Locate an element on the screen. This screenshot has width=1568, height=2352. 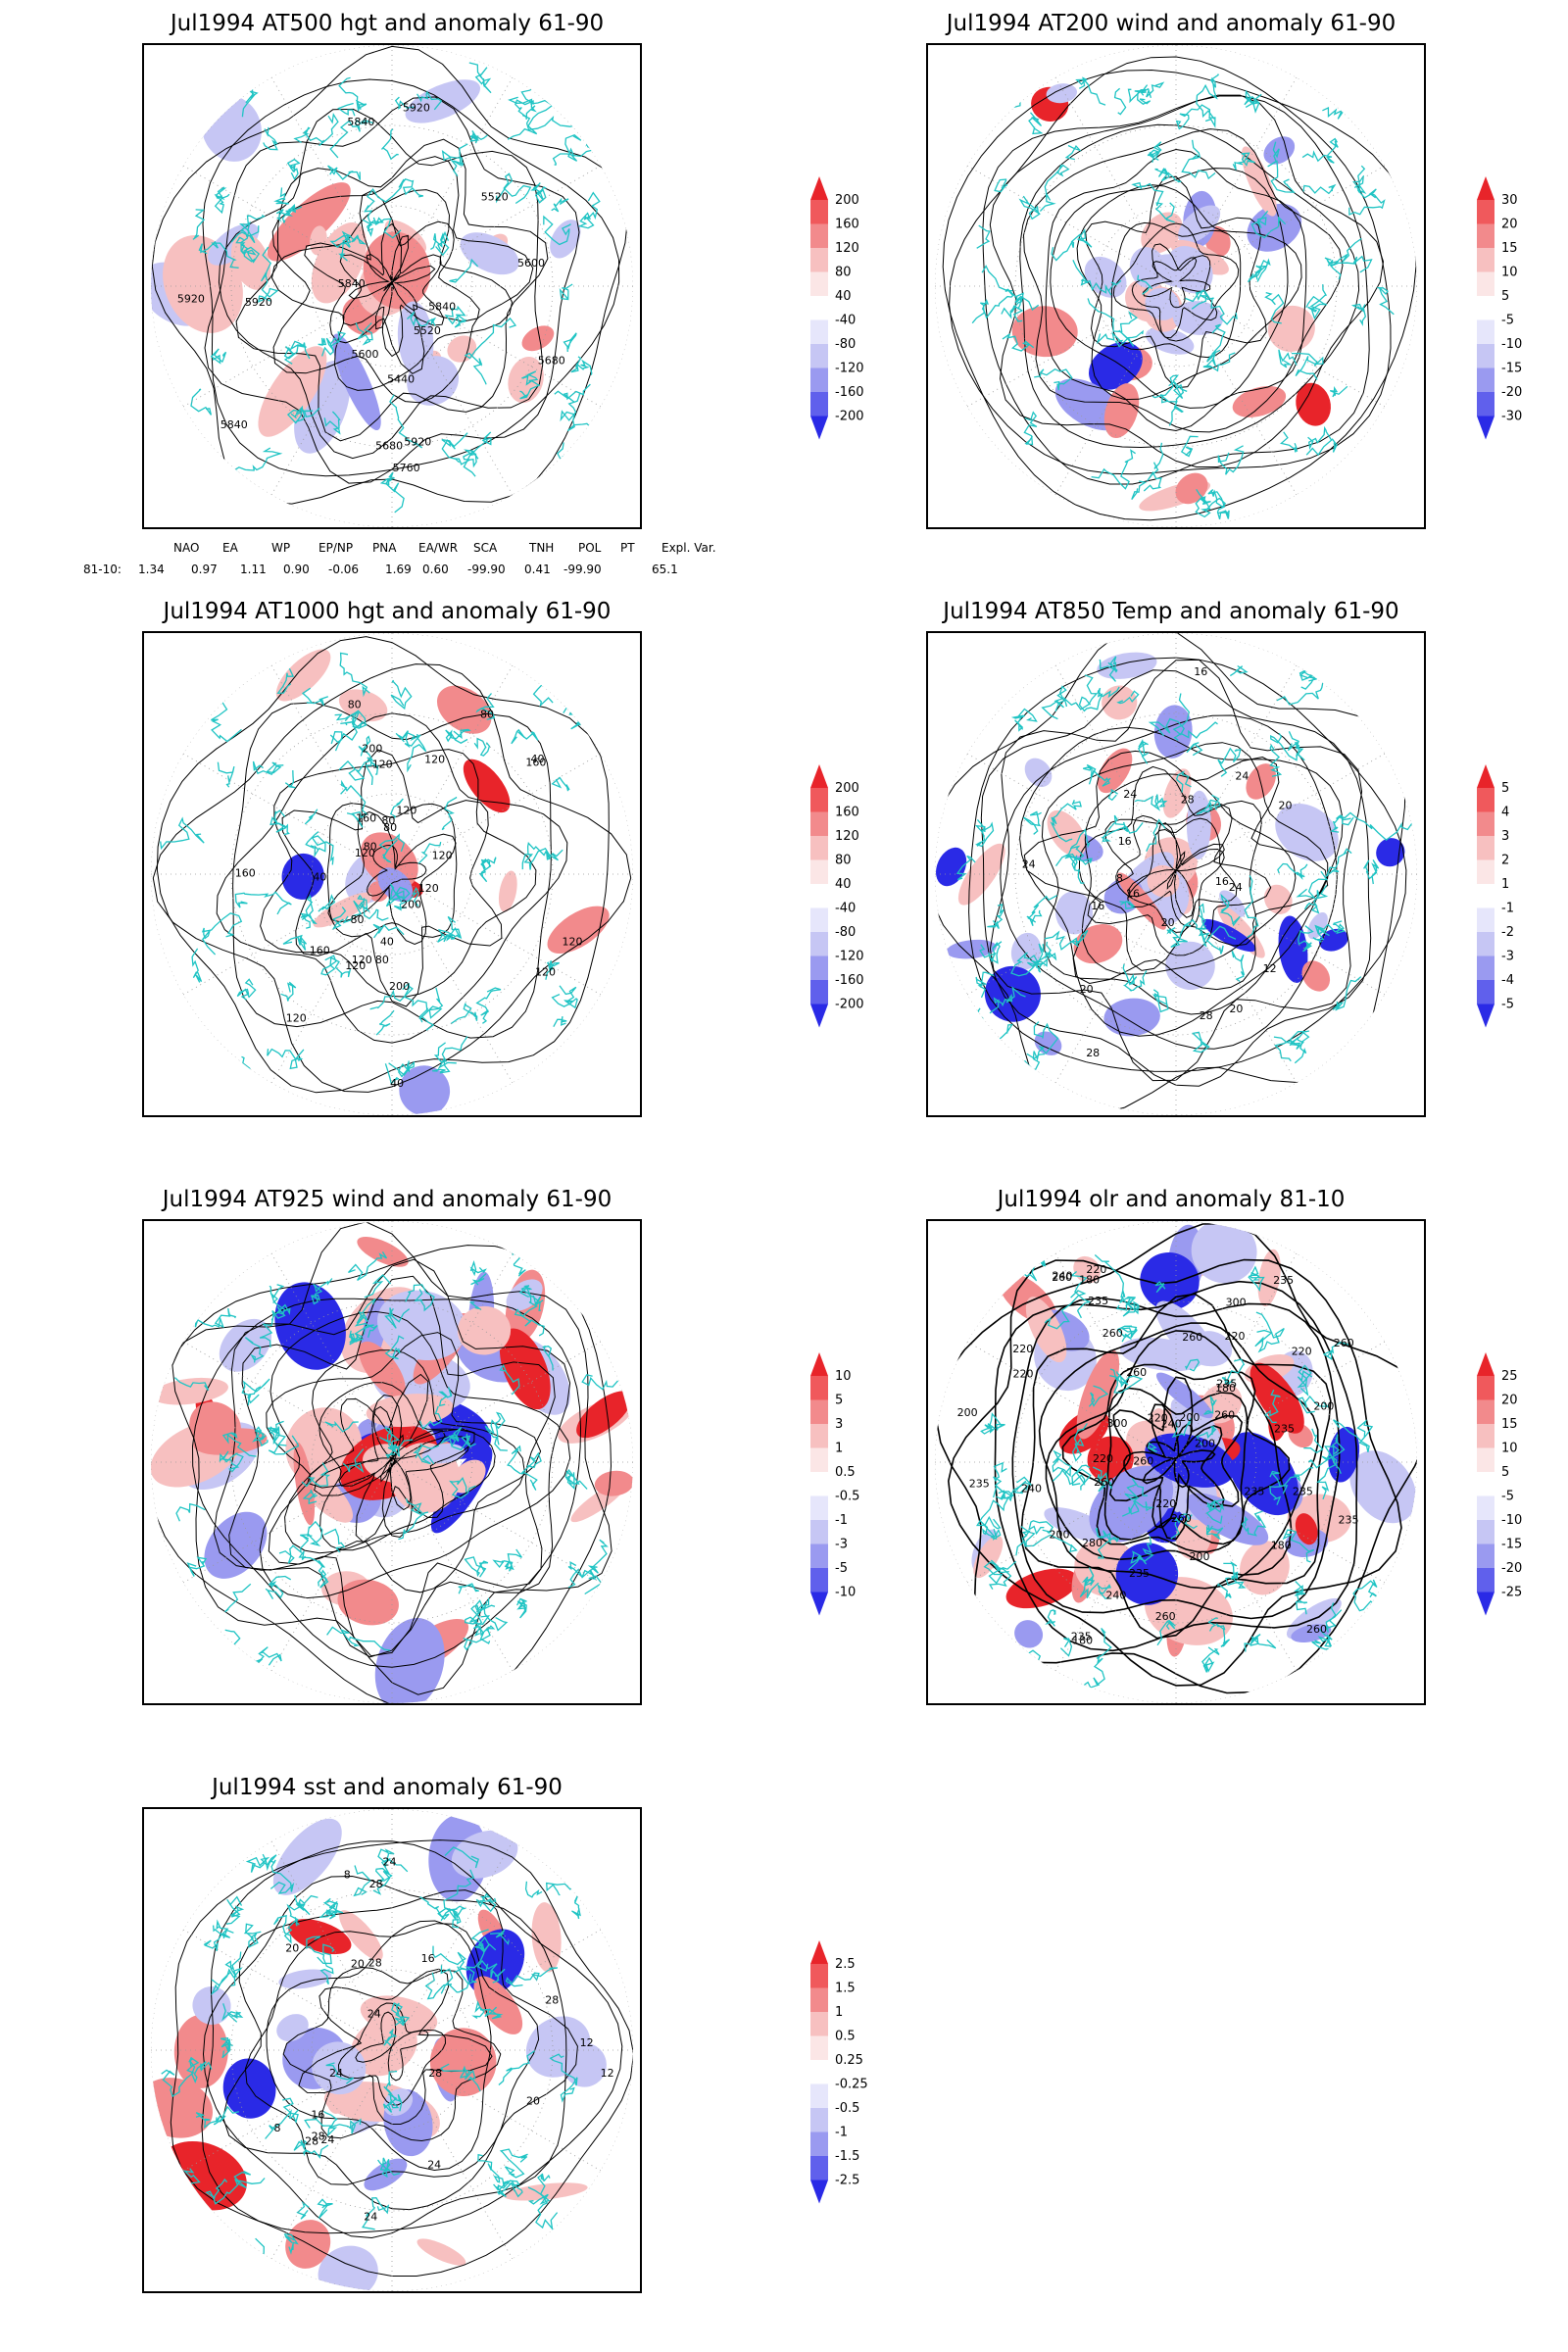
contour-label: 5680 is located at coordinates (551, 361).